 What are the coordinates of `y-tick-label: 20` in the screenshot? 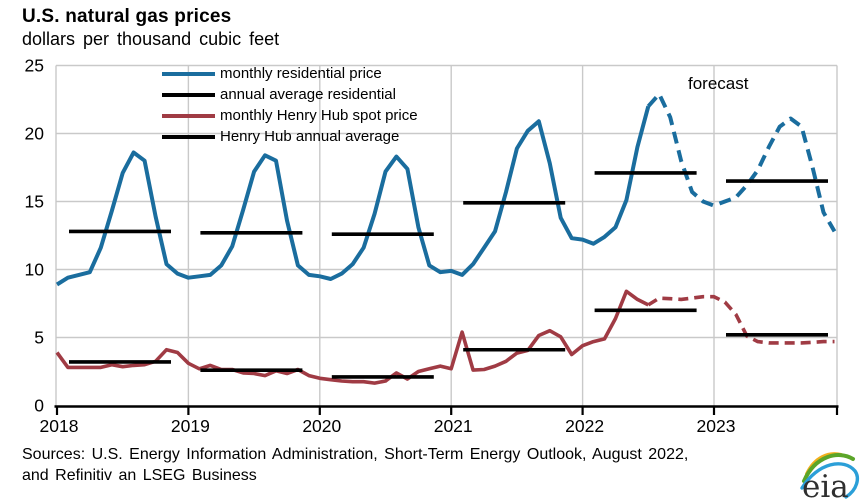 It's located at (35, 134).